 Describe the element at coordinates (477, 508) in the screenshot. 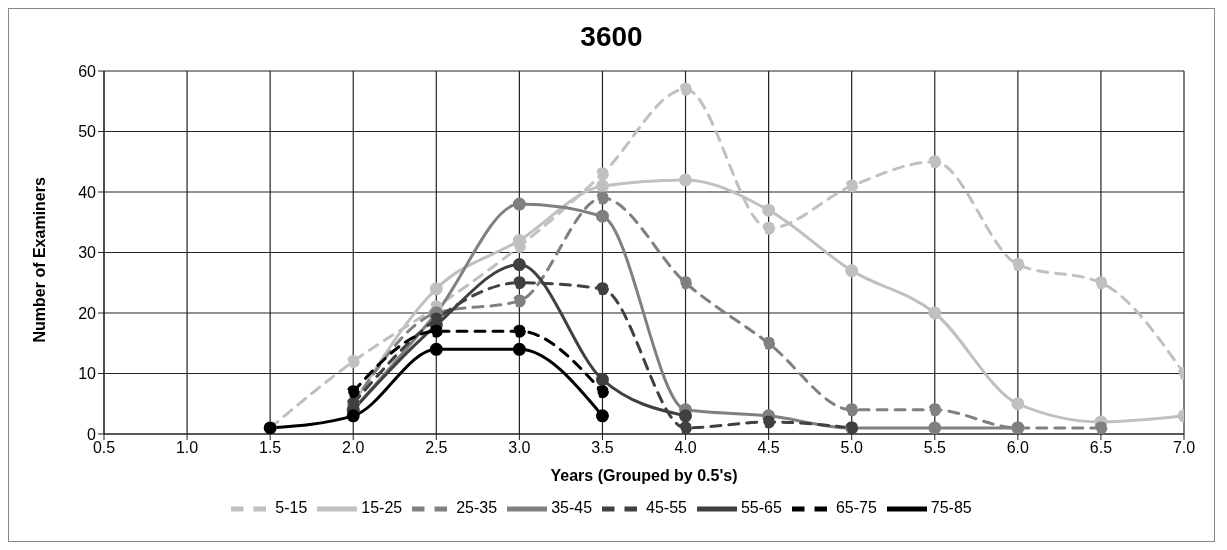

I see `legend-label: 25-35` at that location.